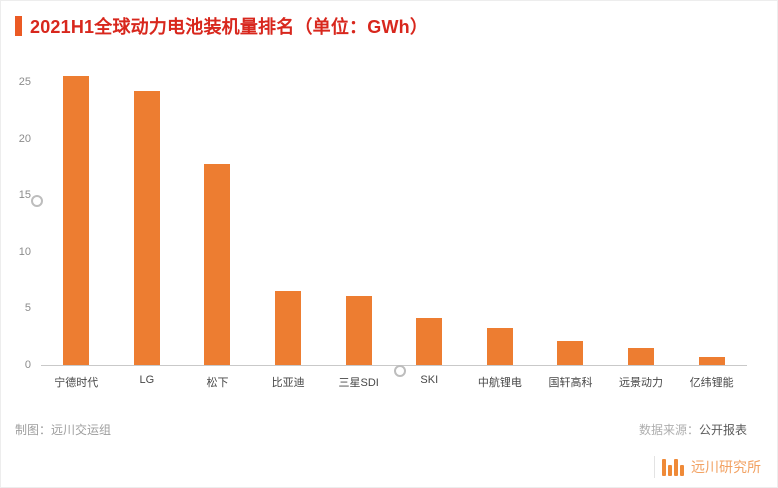 The width and height of the screenshot is (778, 488). What do you see at coordinates (37, 201) in the screenshot?
I see `handle-circle-left` at bounding box center [37, 201].